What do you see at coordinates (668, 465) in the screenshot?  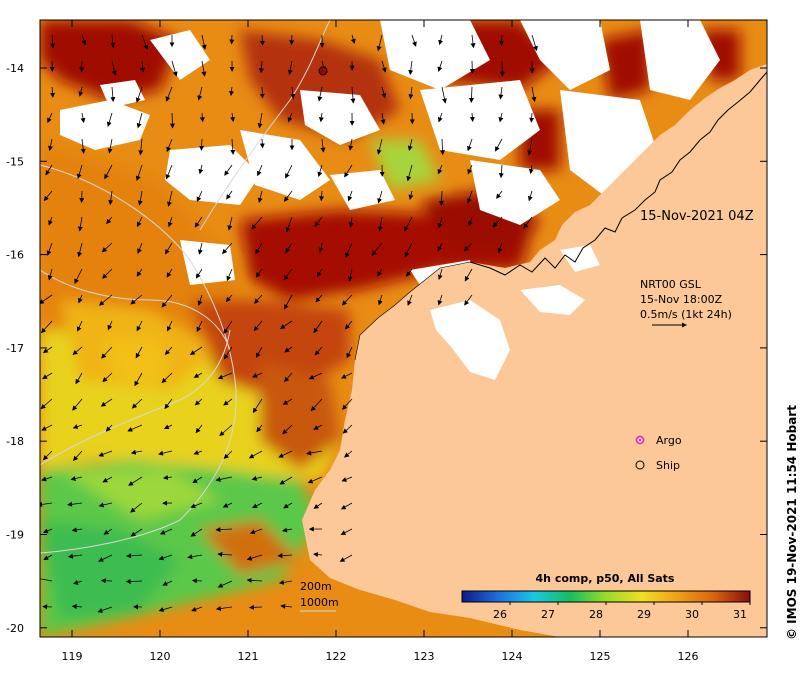 I see `ship-label: Ship` at bounding box center [668, 465].